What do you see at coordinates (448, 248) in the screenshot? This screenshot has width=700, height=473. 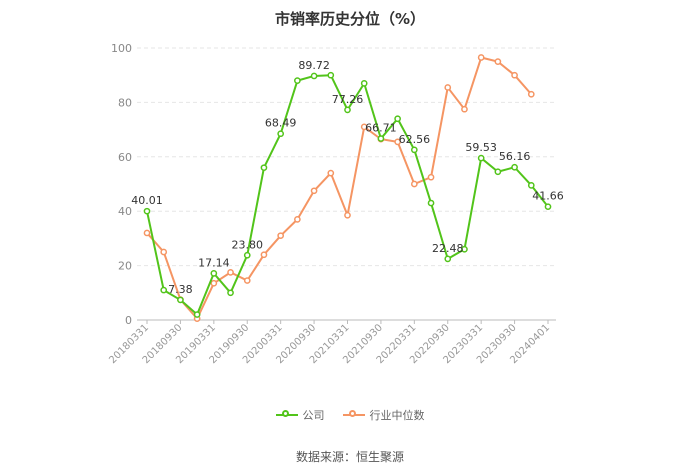 I see `data-label: 22.48` at bounding box center [448, 248].